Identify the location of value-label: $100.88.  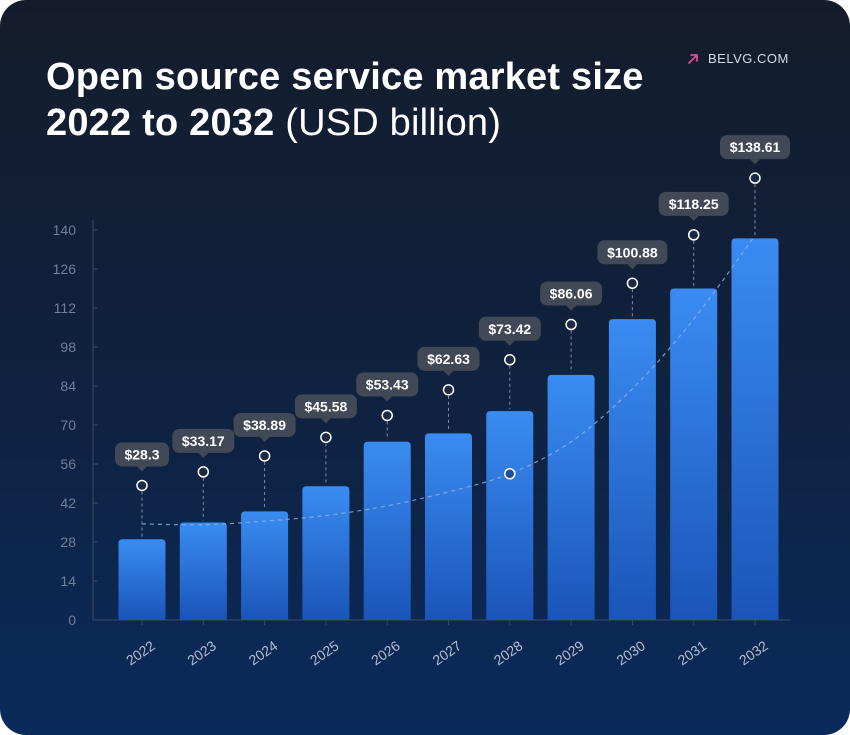
(632, 252).